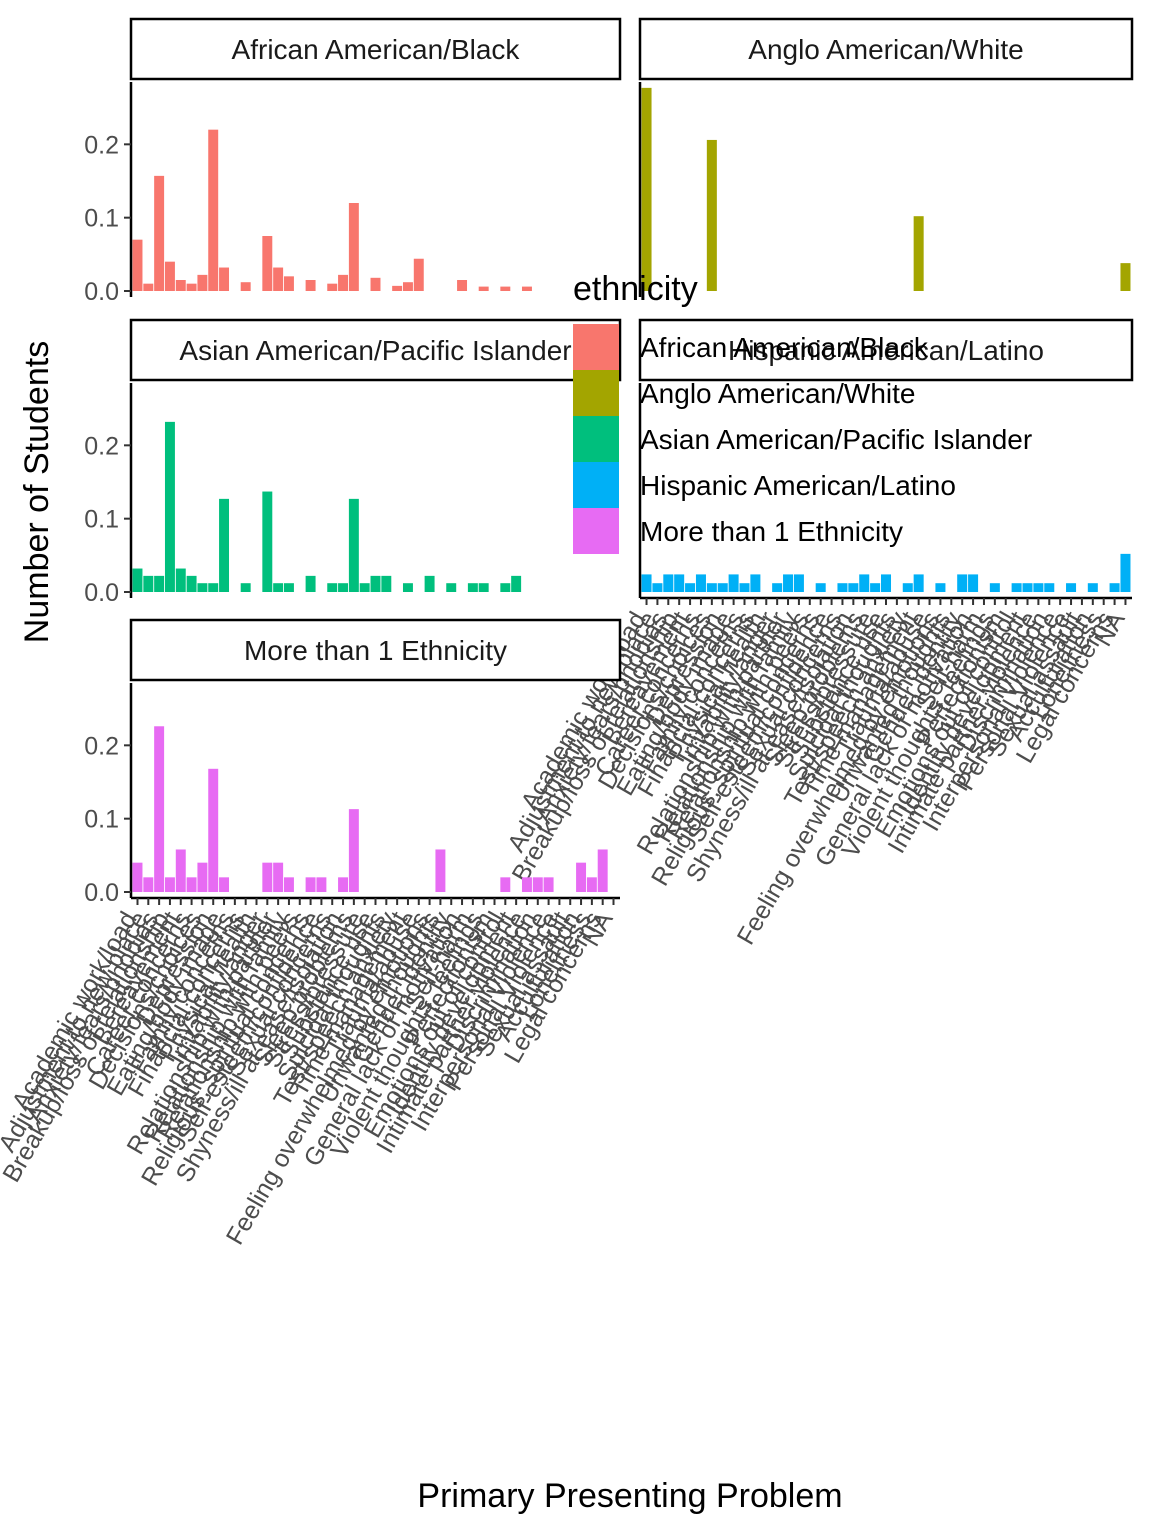 This screenshot has height=1536, width=1152. I want to click on facet-strip-label: Asian American/Pacific Islander, so click(375, 350).